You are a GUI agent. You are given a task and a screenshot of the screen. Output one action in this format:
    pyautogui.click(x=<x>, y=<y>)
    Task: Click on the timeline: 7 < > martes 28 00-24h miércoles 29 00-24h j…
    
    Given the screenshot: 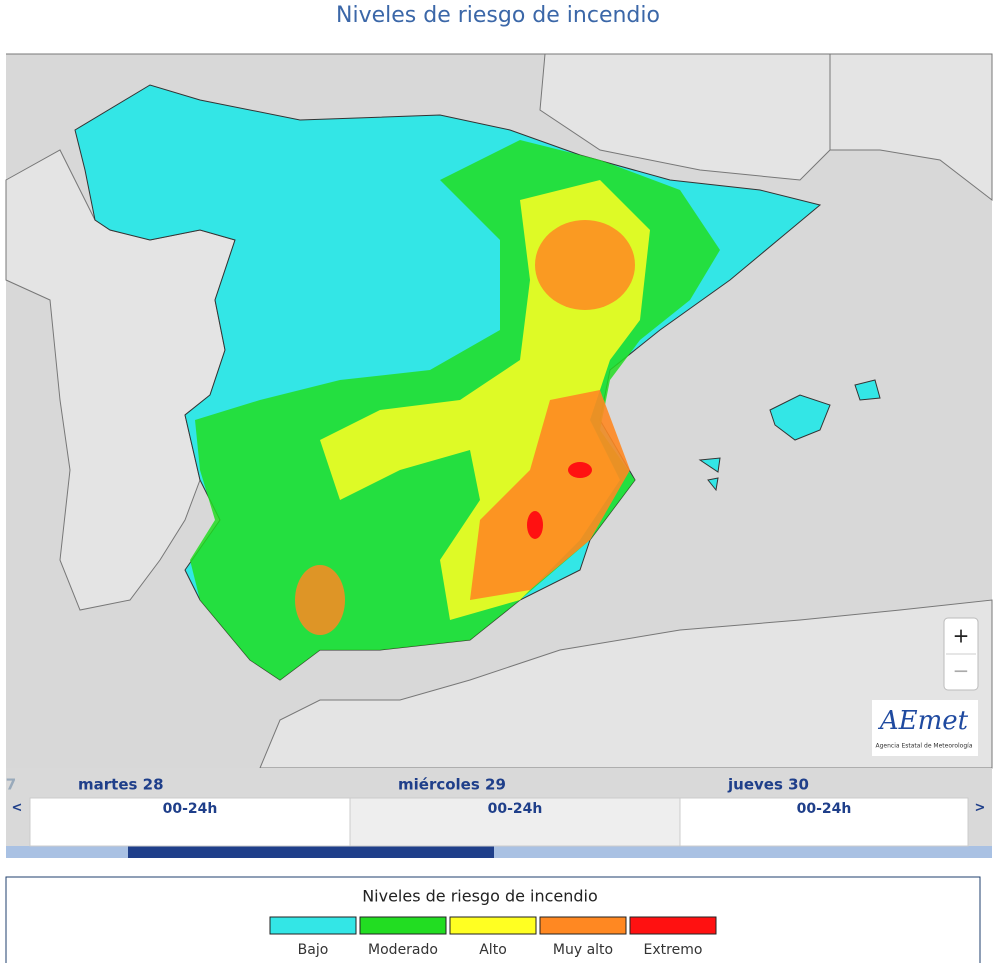 What is the action you would take?
    pyautogui.click(x=499, y=813)
    